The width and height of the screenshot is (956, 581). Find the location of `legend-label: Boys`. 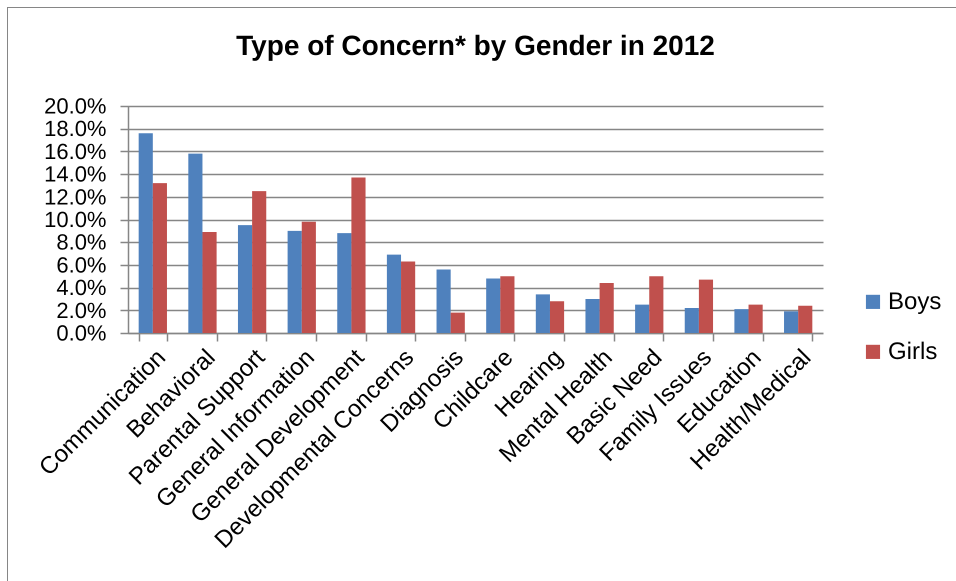

legend-label: Boys is located at coordinates (915, 301).